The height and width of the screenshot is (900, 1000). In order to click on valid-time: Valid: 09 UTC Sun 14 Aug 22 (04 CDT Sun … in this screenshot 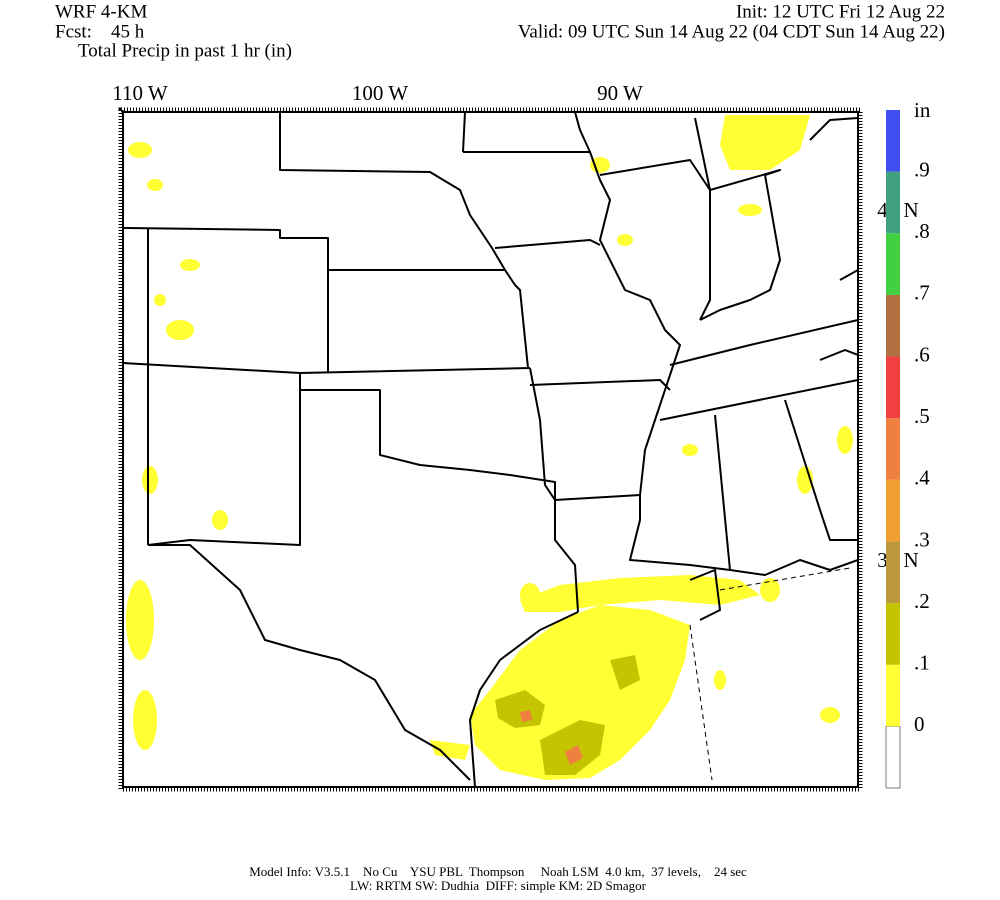, I will do `click(731, 31)`.